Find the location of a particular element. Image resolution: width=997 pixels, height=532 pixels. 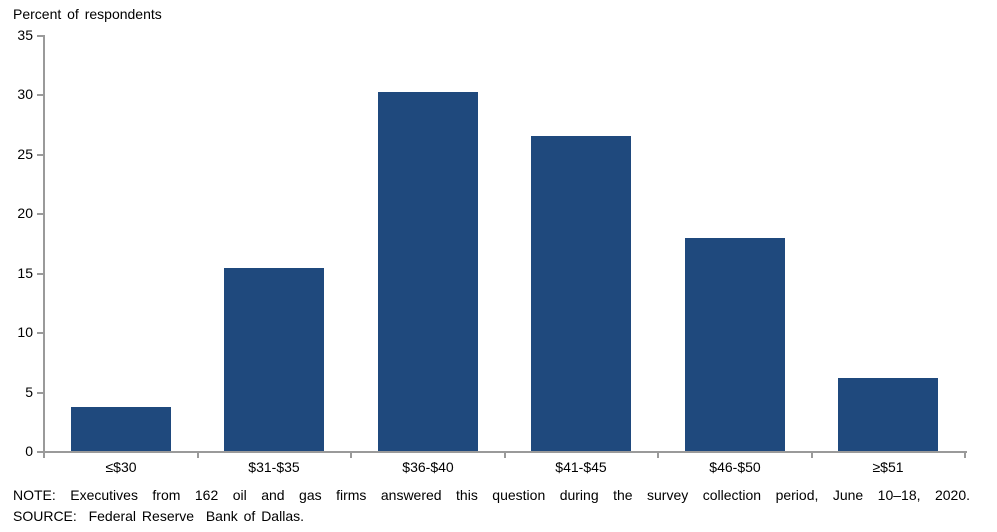

x-axis-category-label: $31-$35 is located at coordinates (274, 467).